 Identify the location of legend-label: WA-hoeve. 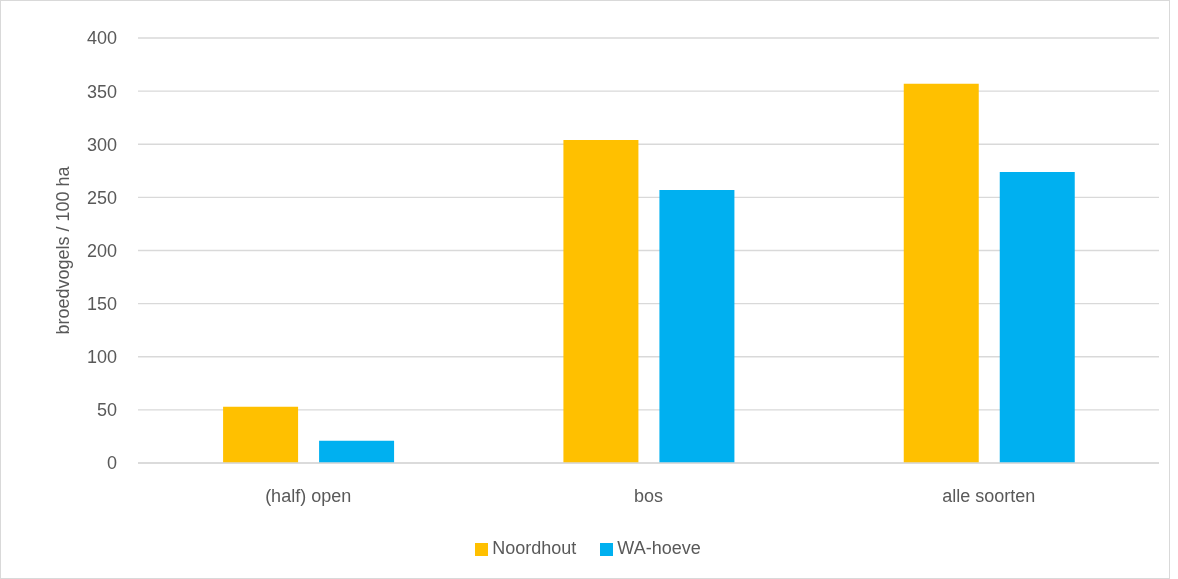
(659, 548).